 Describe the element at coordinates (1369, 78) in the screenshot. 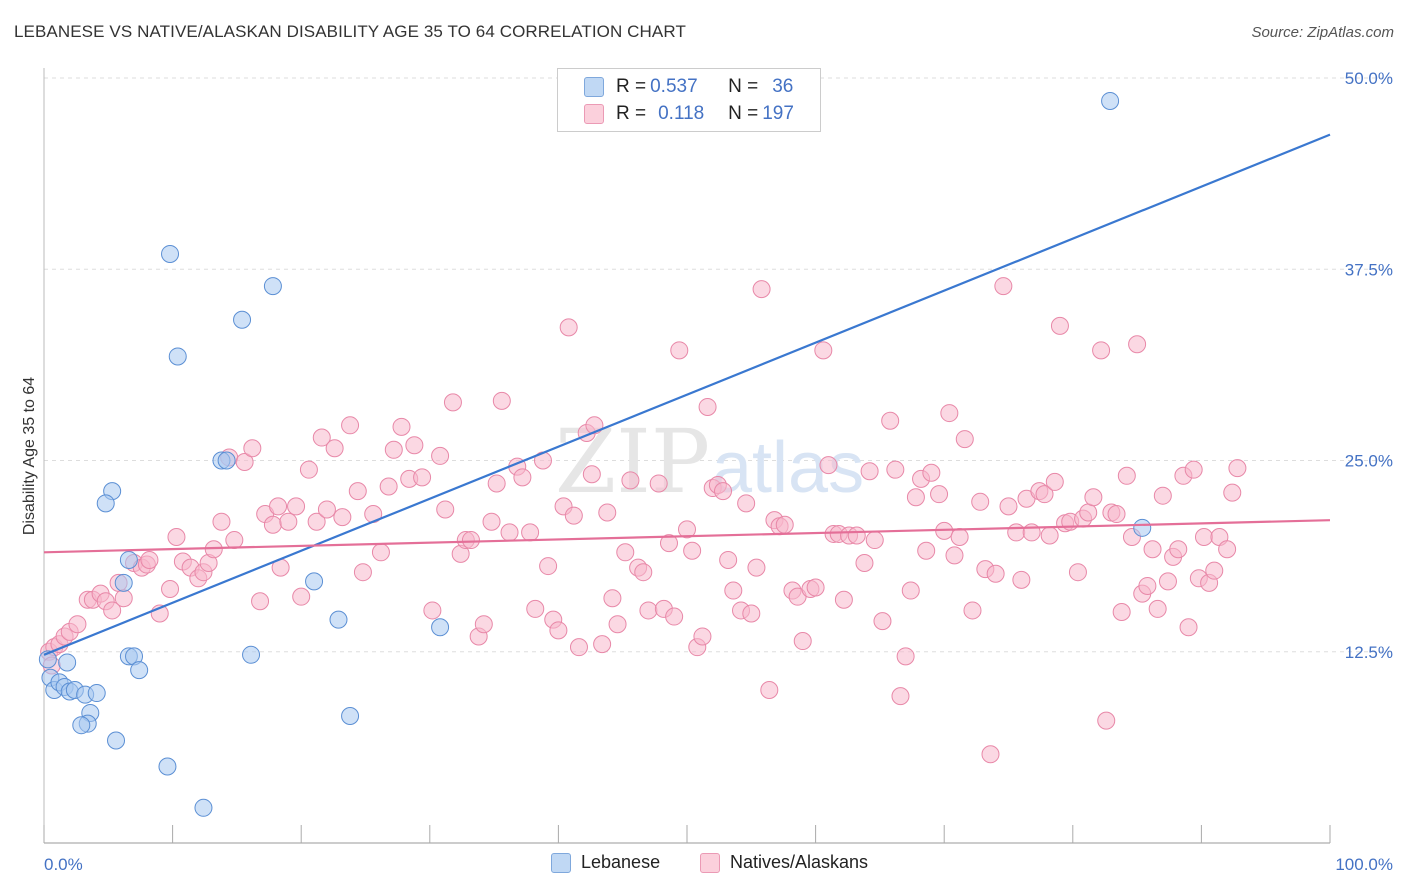

I see `y-tick-label: 50.0%` at that location.